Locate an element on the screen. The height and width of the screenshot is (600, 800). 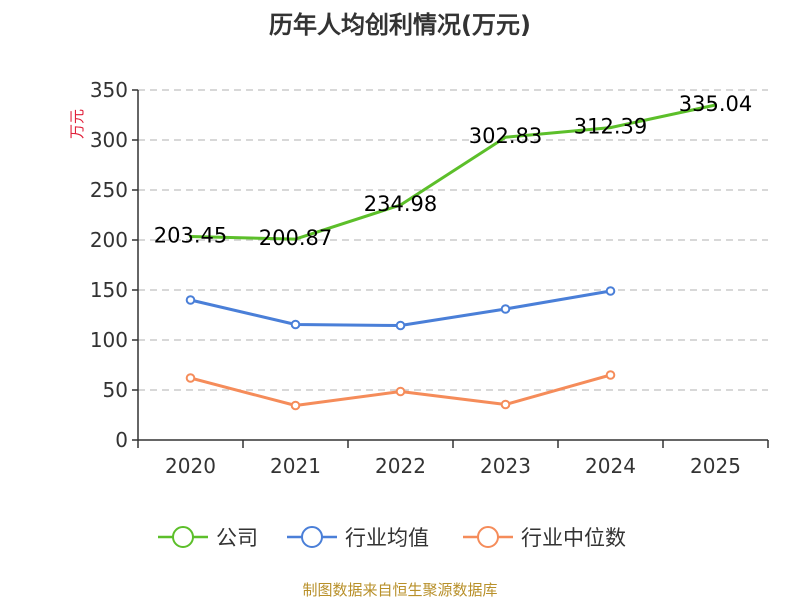
y-tick-label: 200 is located at coordinates (109, 240).